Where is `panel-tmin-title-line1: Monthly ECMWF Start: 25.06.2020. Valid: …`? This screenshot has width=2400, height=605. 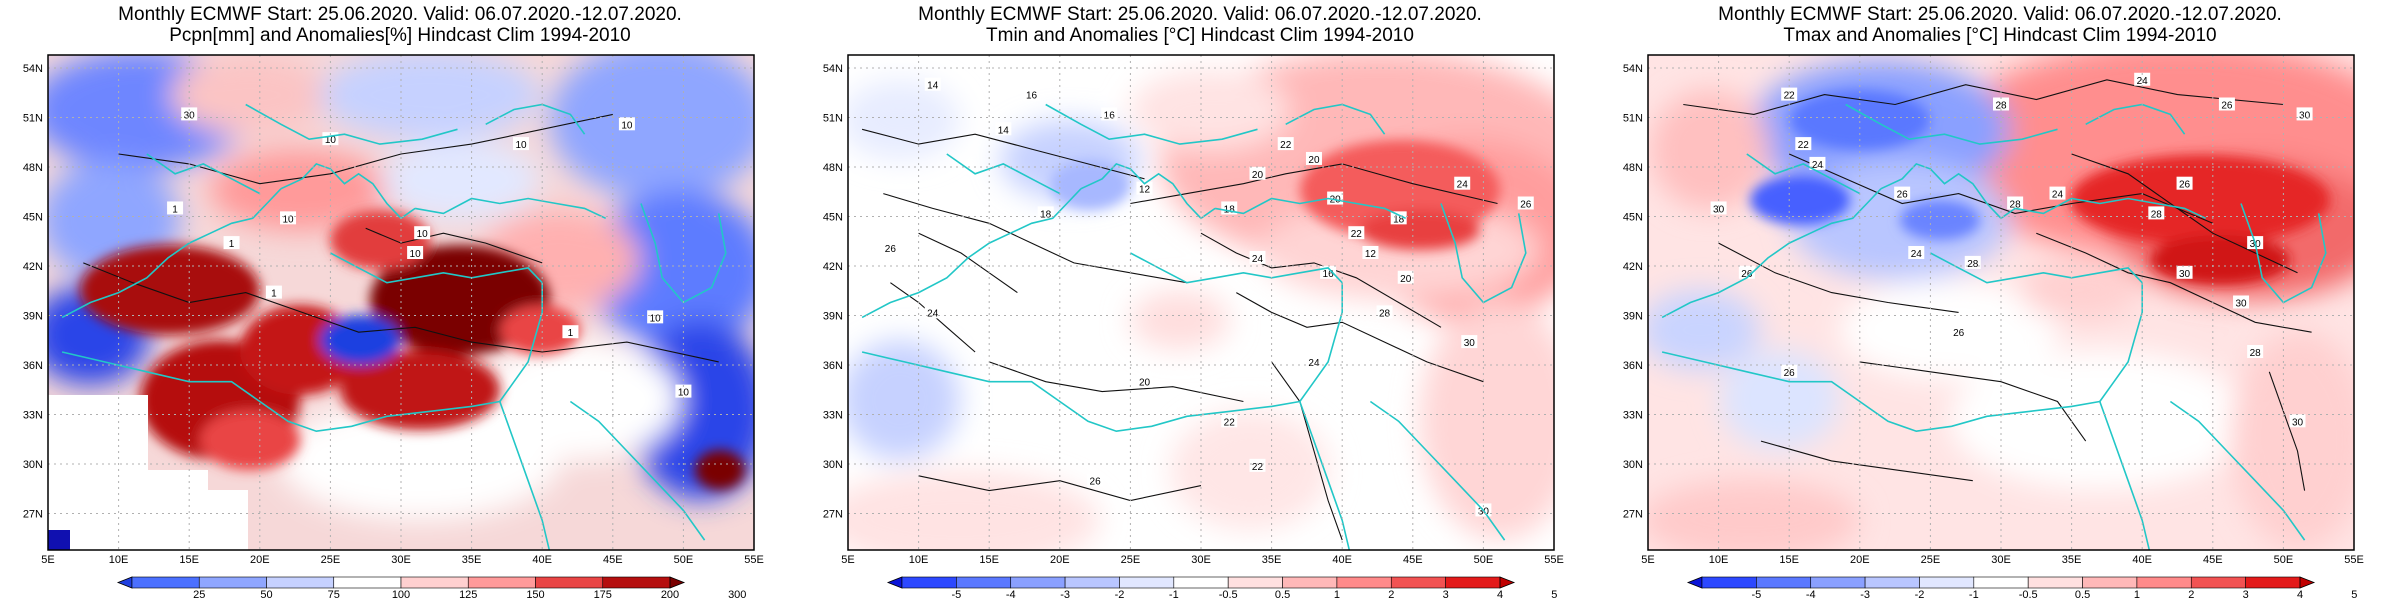 panel-tmin-title-line1: Monthly ECMWF Start: 25.06.2020. Valid: … is located at coordinates (1200, 14).